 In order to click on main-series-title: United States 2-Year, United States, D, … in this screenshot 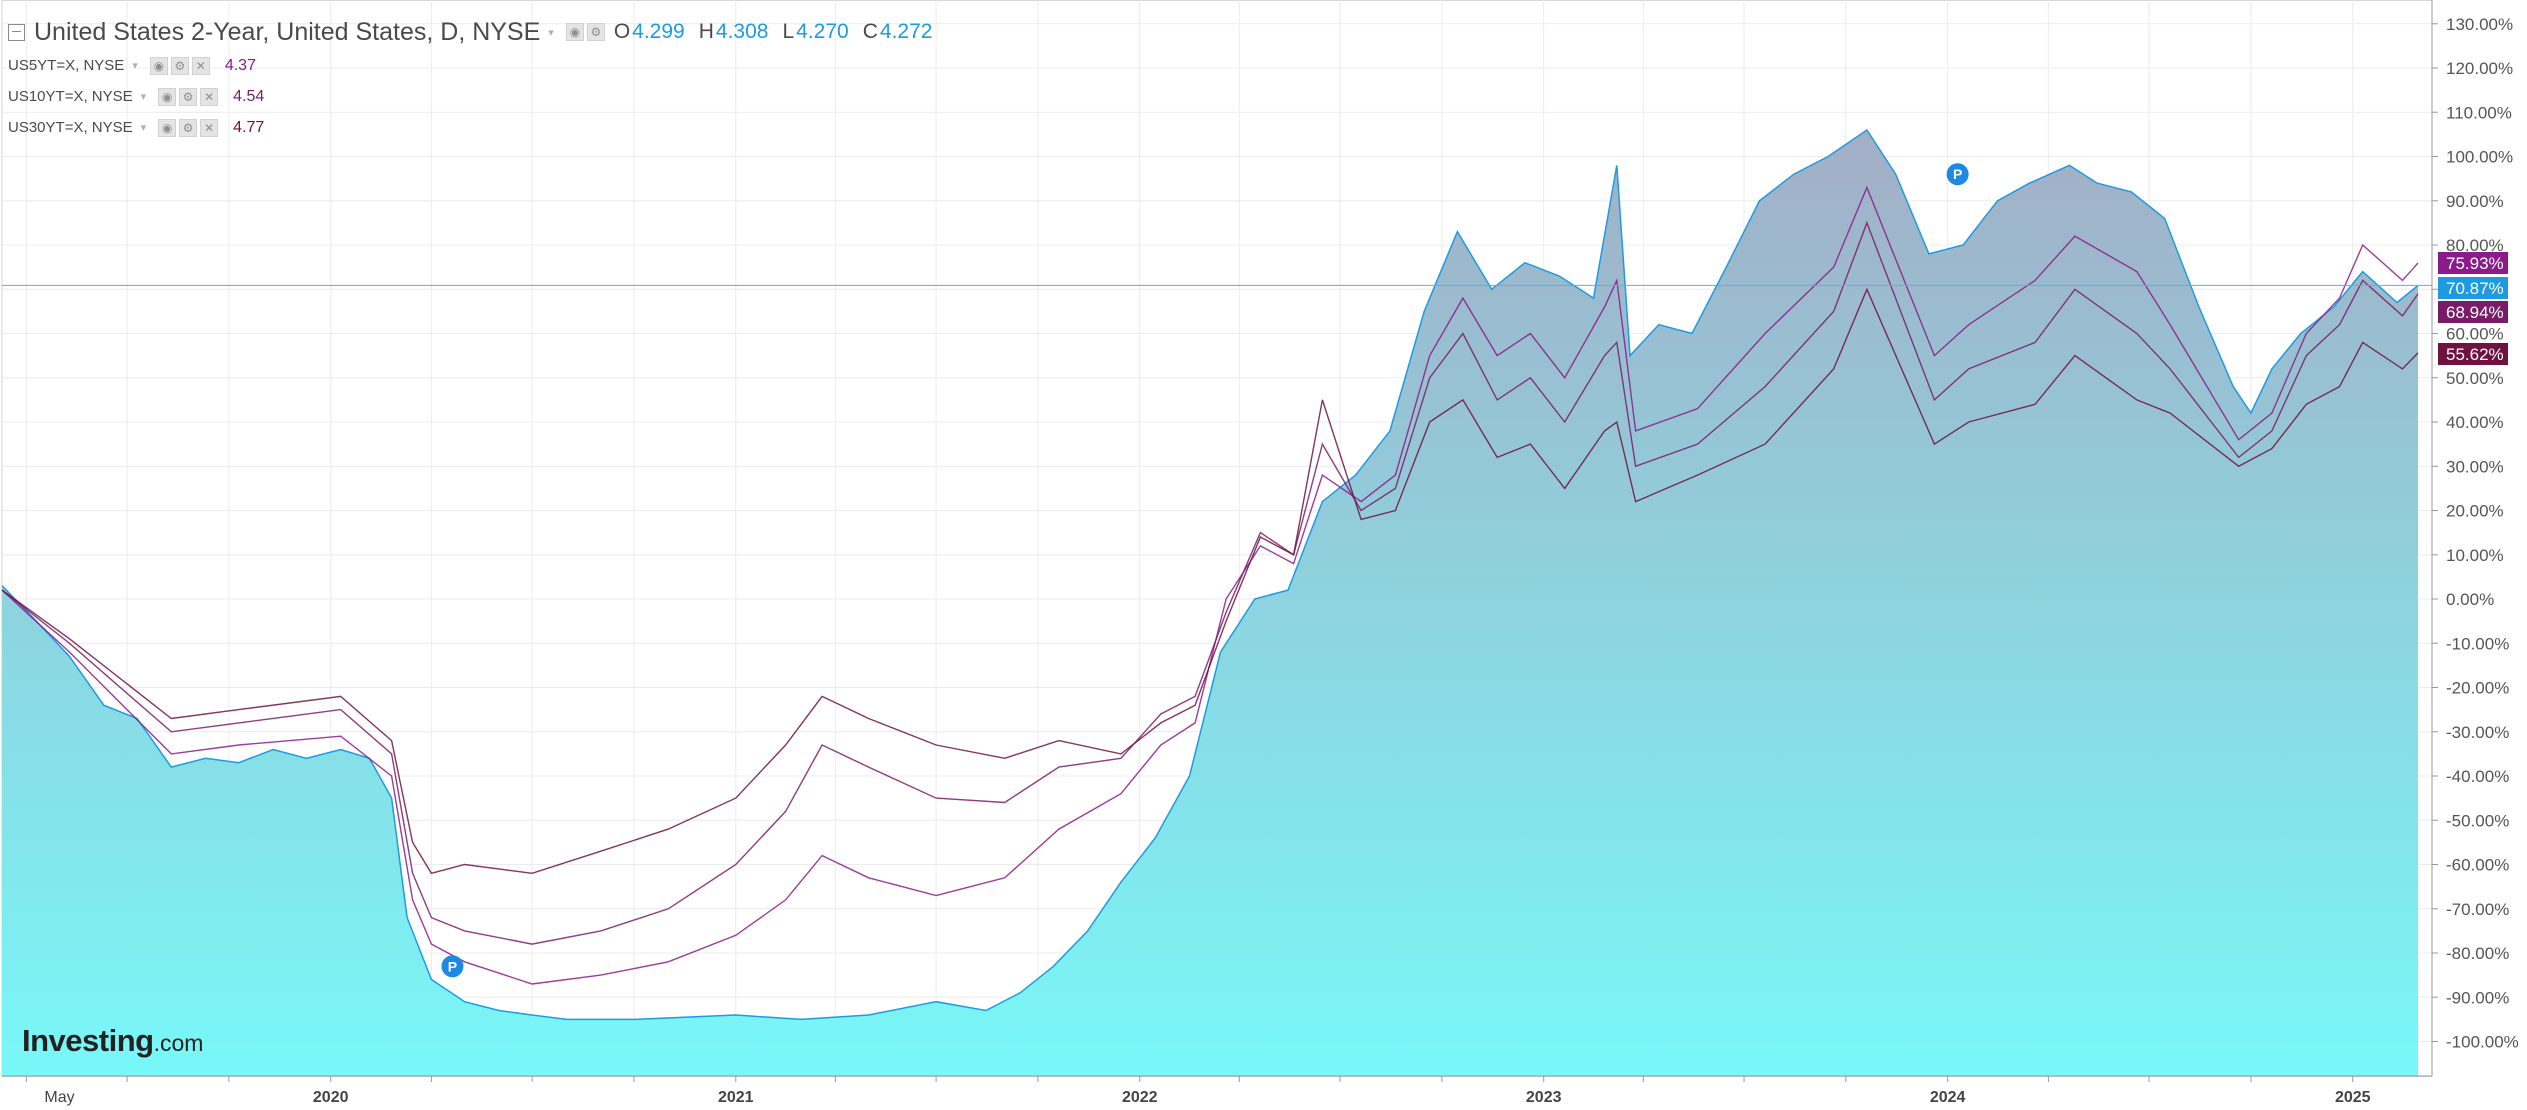, I will do `click(287, 31)`.